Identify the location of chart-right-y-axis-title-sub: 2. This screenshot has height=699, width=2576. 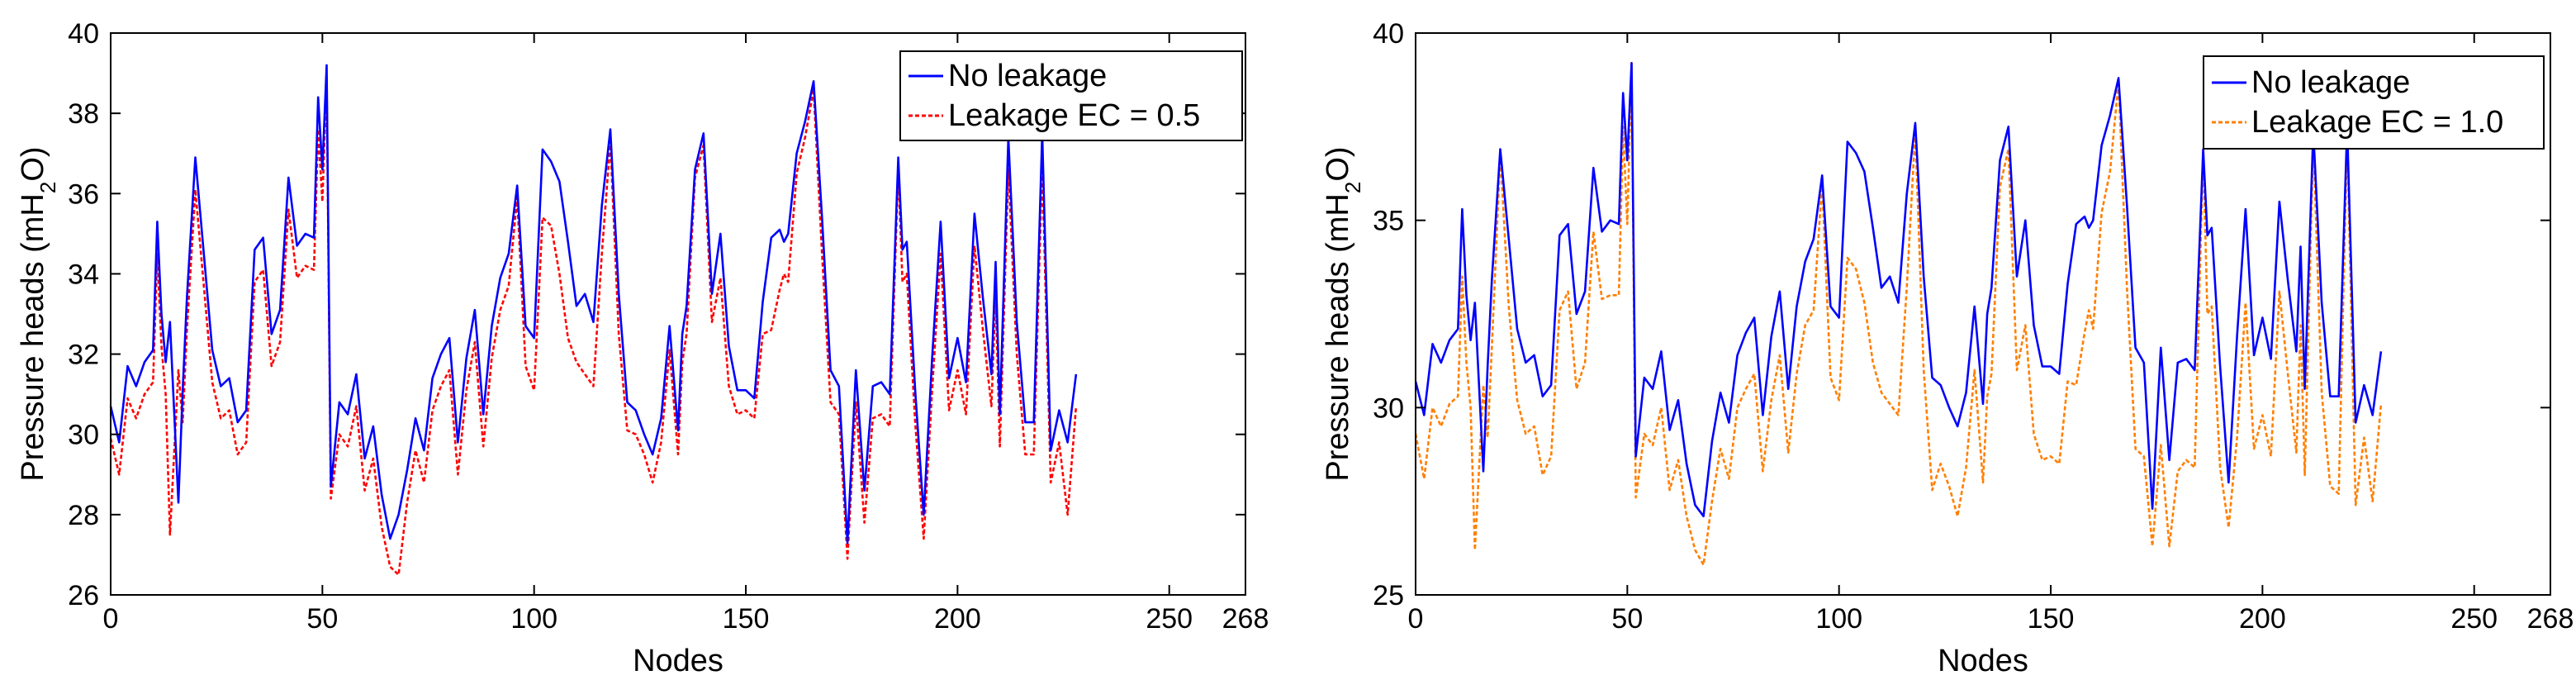
(1352, 187).